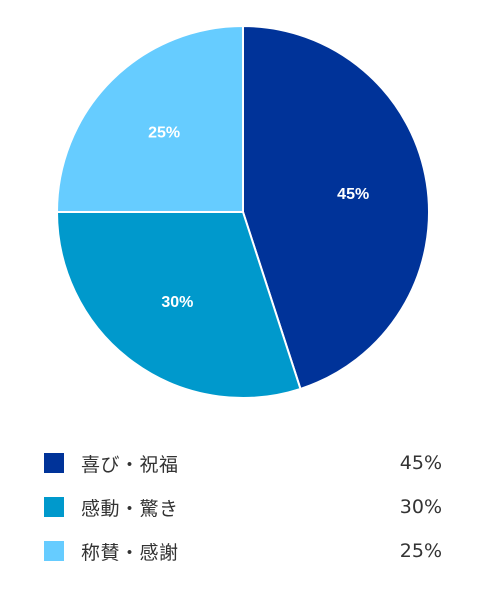 This screenshot has height=600, width=480. What do you see at coordinates (244, 551) in the screenshot?
I see `legend-item-praise: 称賛・感謝 25%` at bounding box center [244, 551].